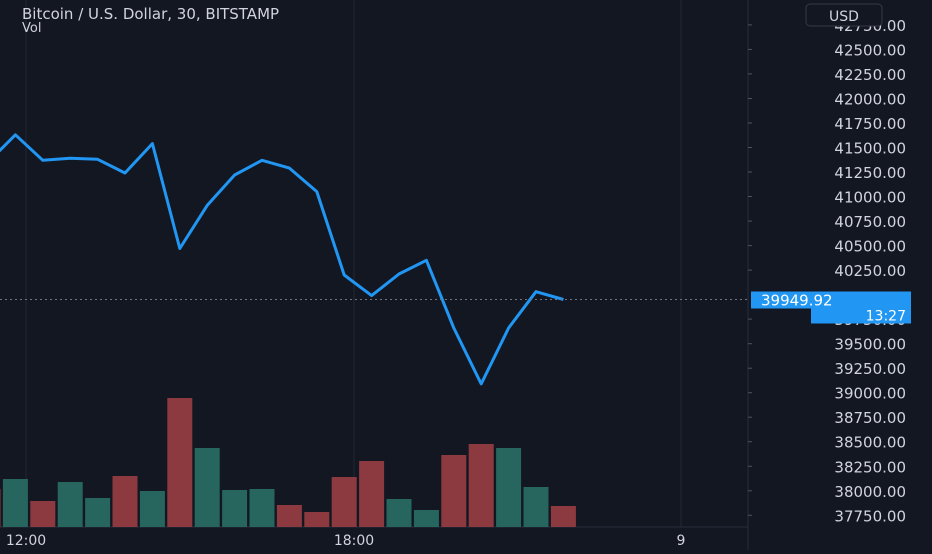 The image size is (932, 554). What do you see at coordinates (870, 50) in the screenshot?
I see `price-tick-label: 42500.00` at bounding box center [870, 50].